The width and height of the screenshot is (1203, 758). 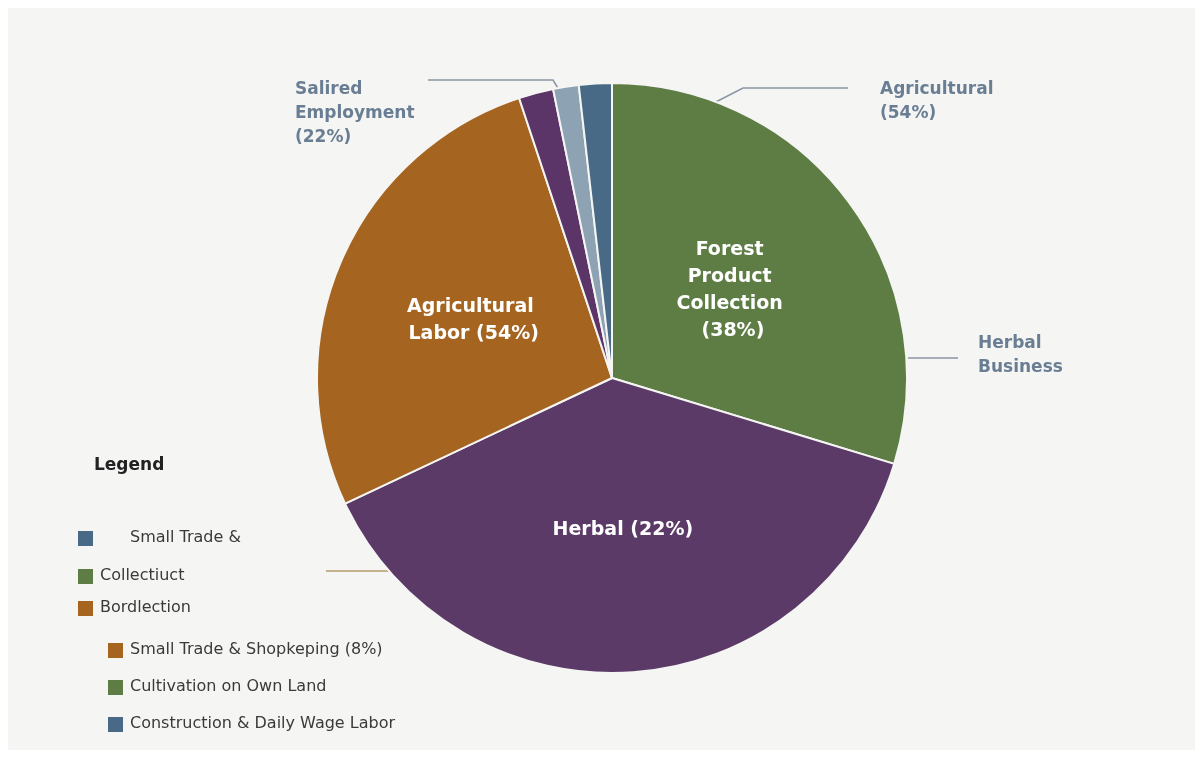 I want to click on text: Construction & Daily Wage Labor, so click(x=263, y=722).